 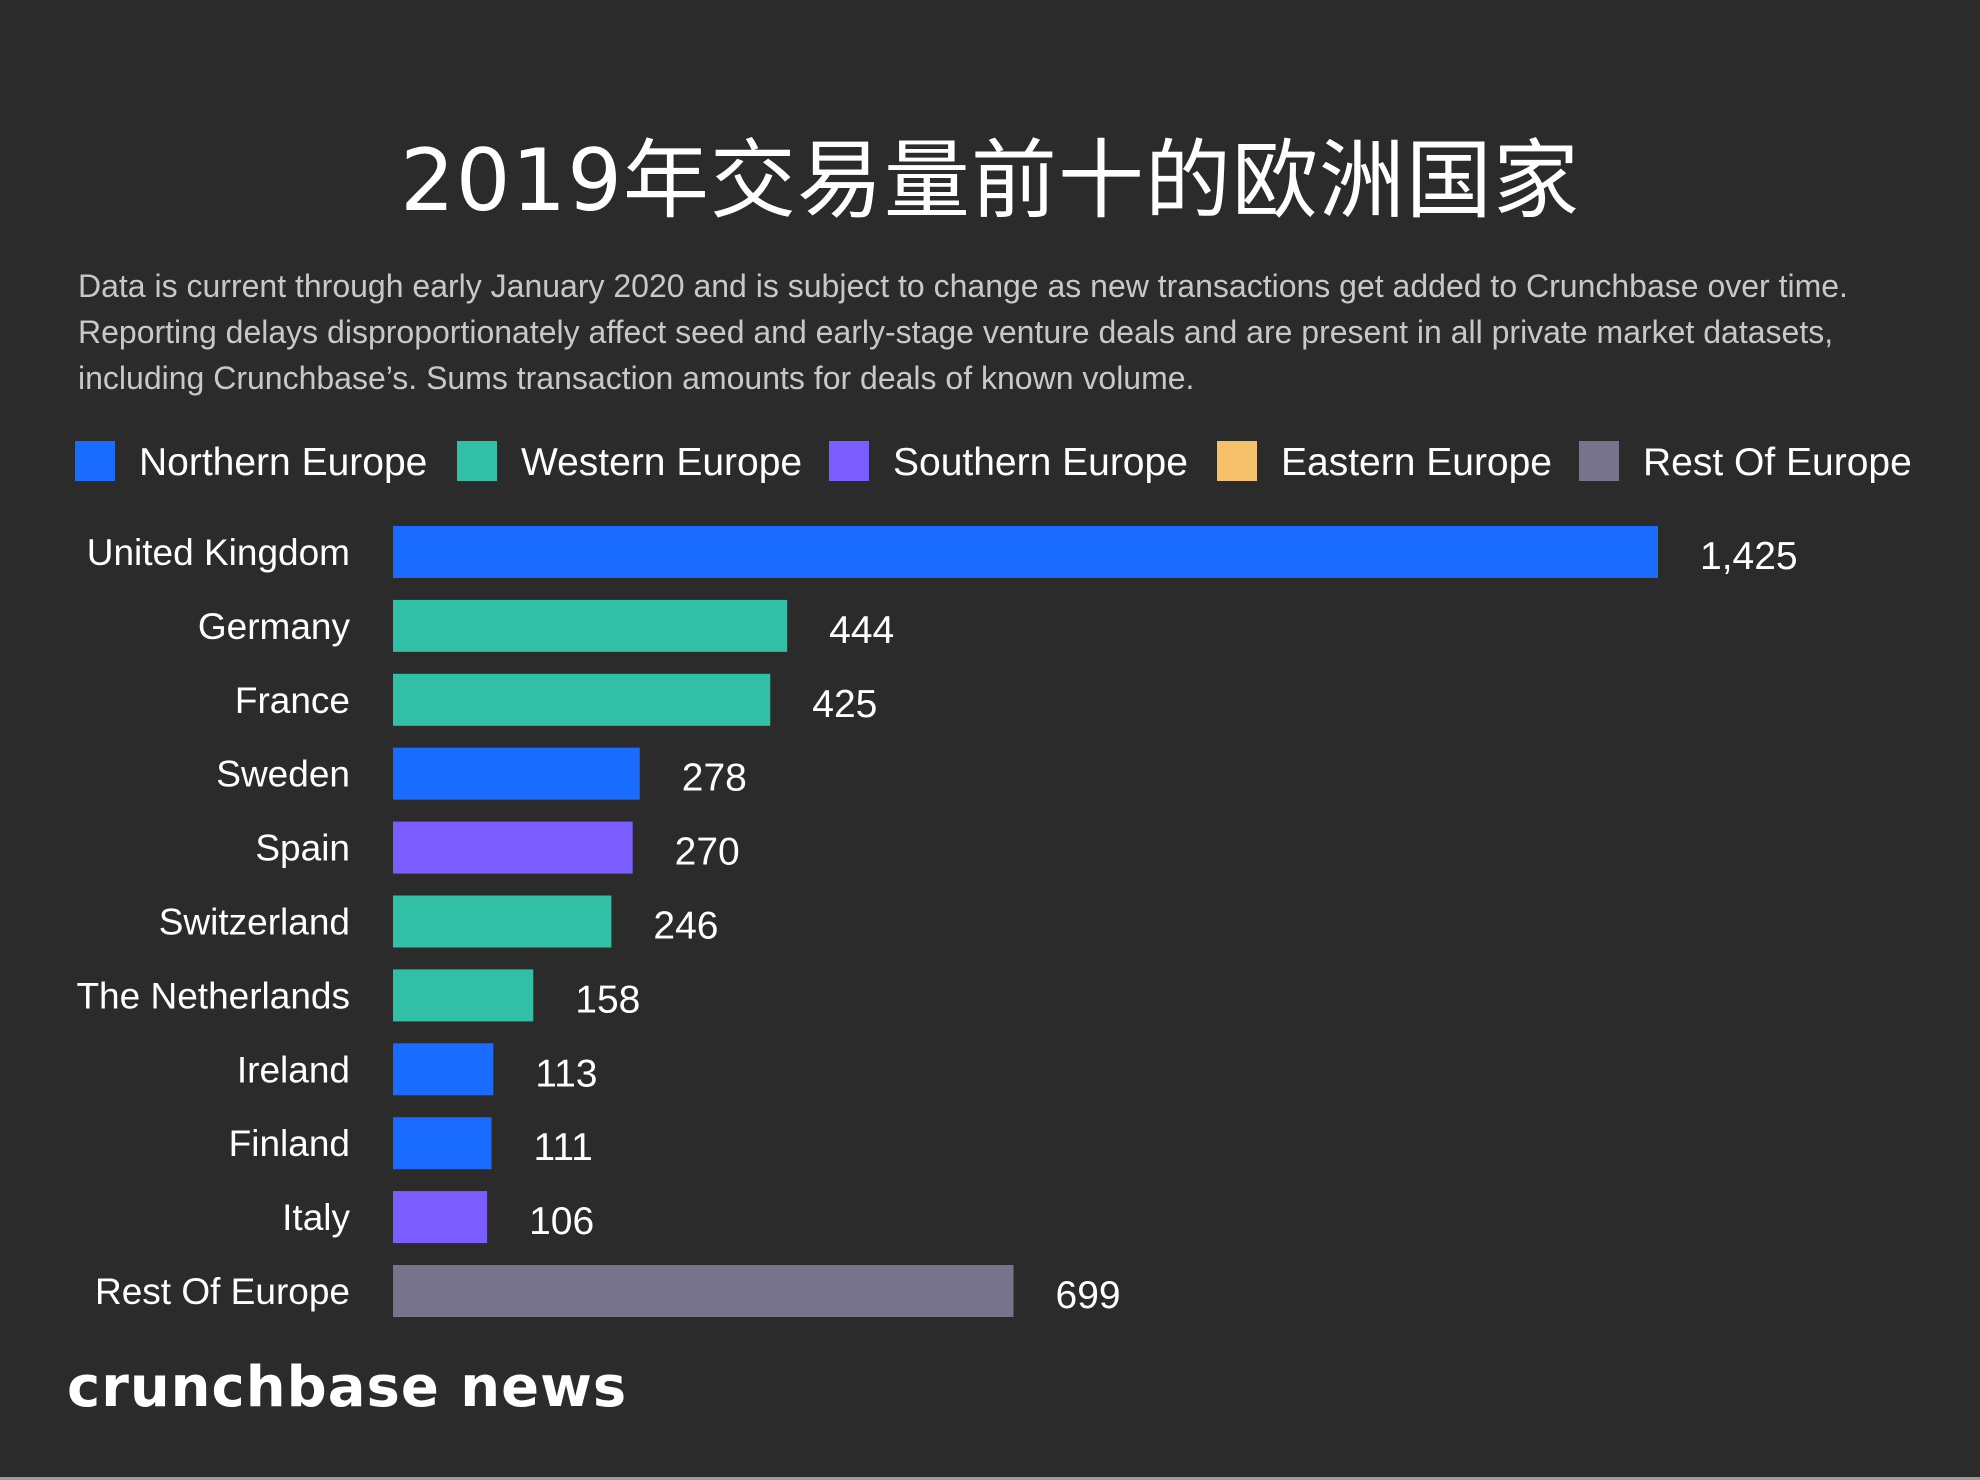 I want to click on category-label-rest-of-europe: Rest Of Europe, so click(x=222, y=1291).